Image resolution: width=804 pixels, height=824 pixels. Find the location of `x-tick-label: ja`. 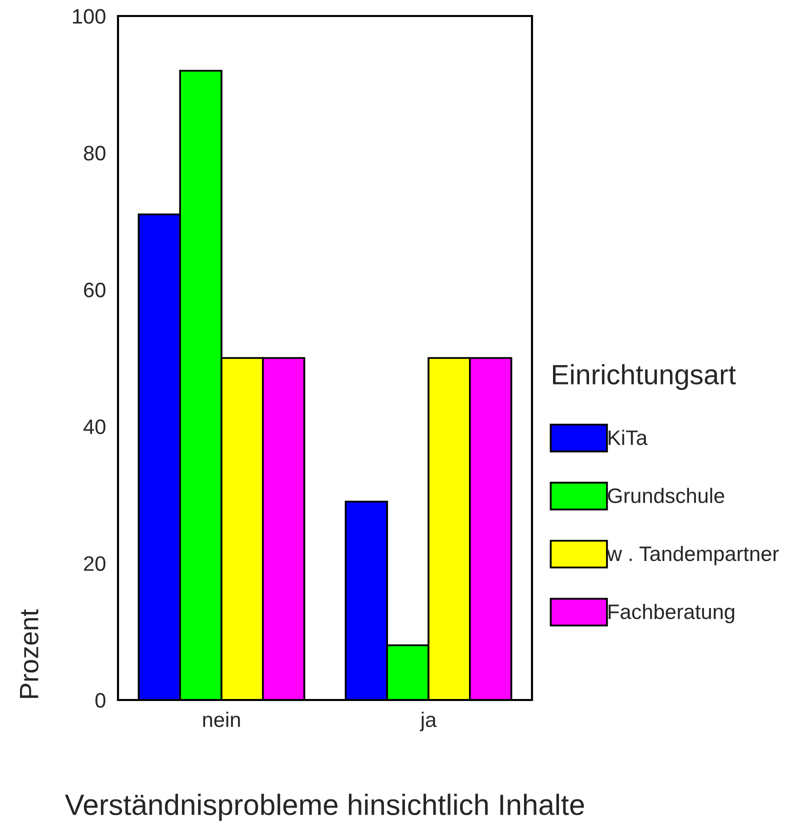

x-tick-label: ja is located at coordinates (428, 722).